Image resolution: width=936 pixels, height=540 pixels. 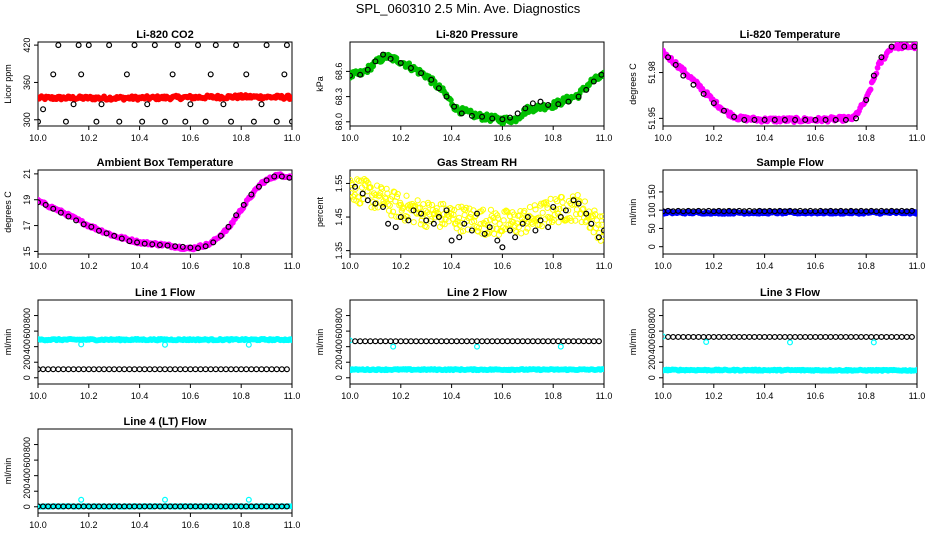 What do you see at coordinates (790, 336) in the screenshot?
I see `series-averages` at bounding box center [790, 336].